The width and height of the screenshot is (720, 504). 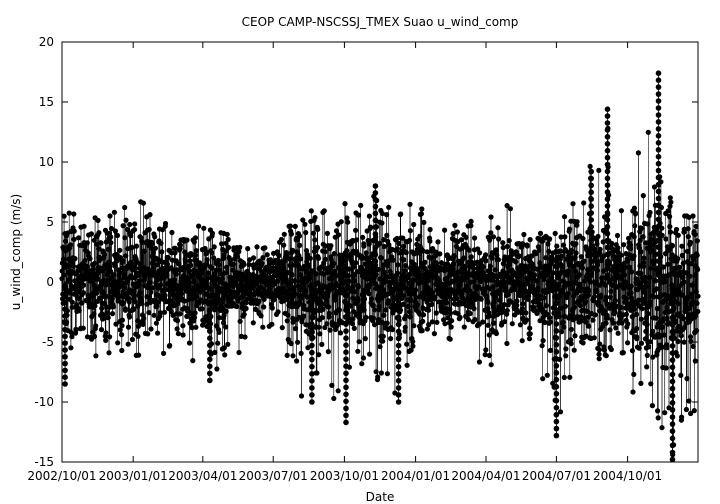 I want to click on x-tick-label: 2003/01/01, so click(x=133, y=476).